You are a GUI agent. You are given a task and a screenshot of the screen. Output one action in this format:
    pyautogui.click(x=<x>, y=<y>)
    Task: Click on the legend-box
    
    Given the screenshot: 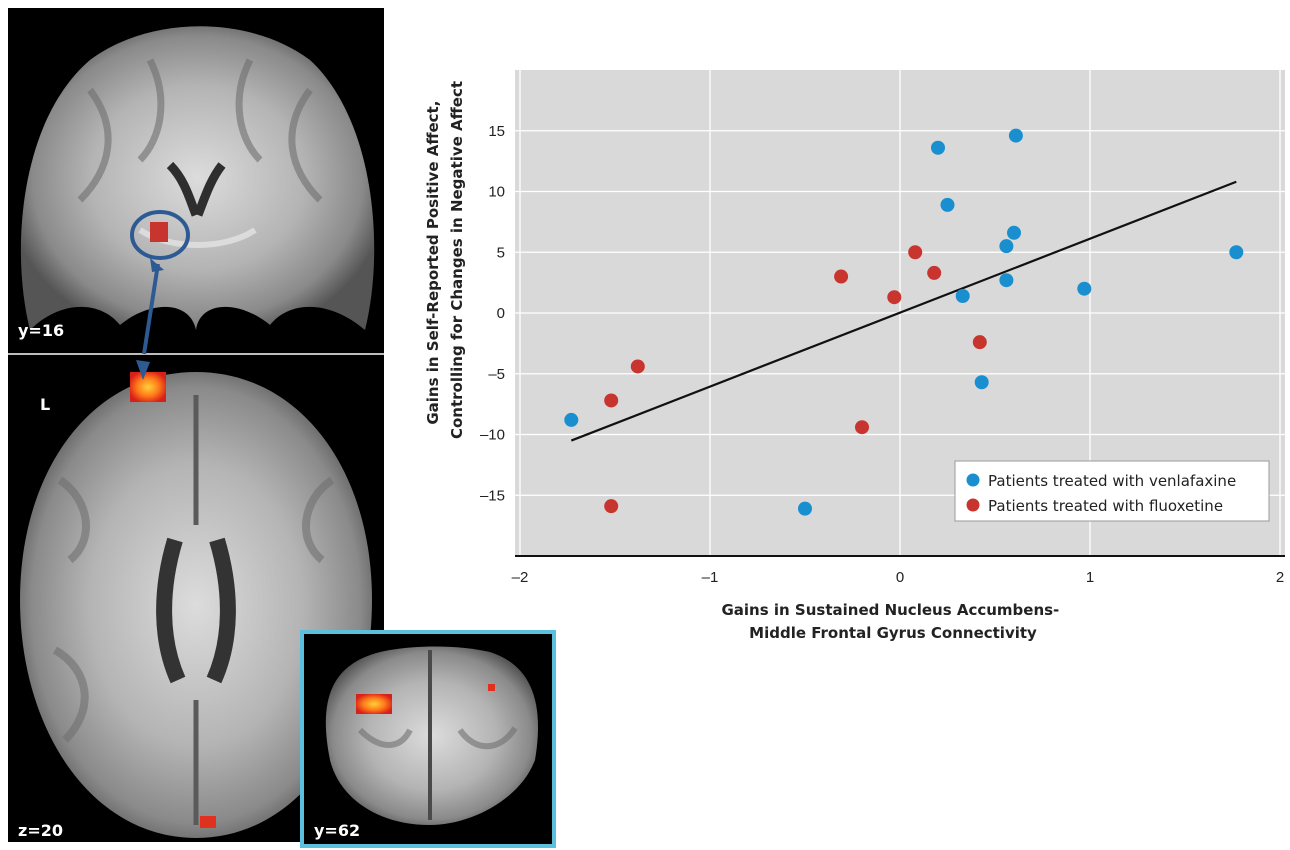 What is the action you would take?
    pyautogui.click(x=1112, y=491)
    